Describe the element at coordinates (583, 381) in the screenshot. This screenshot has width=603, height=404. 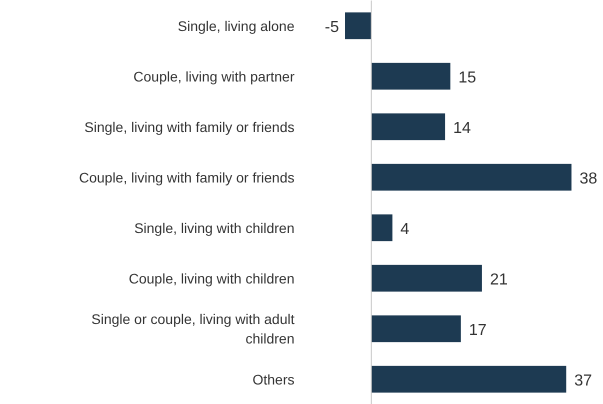
I see `data-label: 37` at that location.